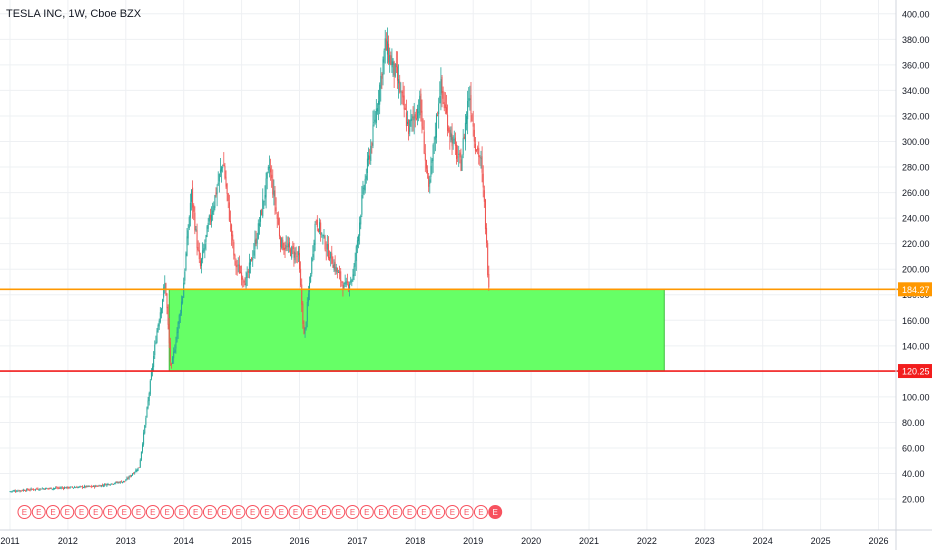  What do you see at coordinates (916, 346) in the screenshot?
I see `y-tick-label: 140.00` at bounding box center [916, 346].